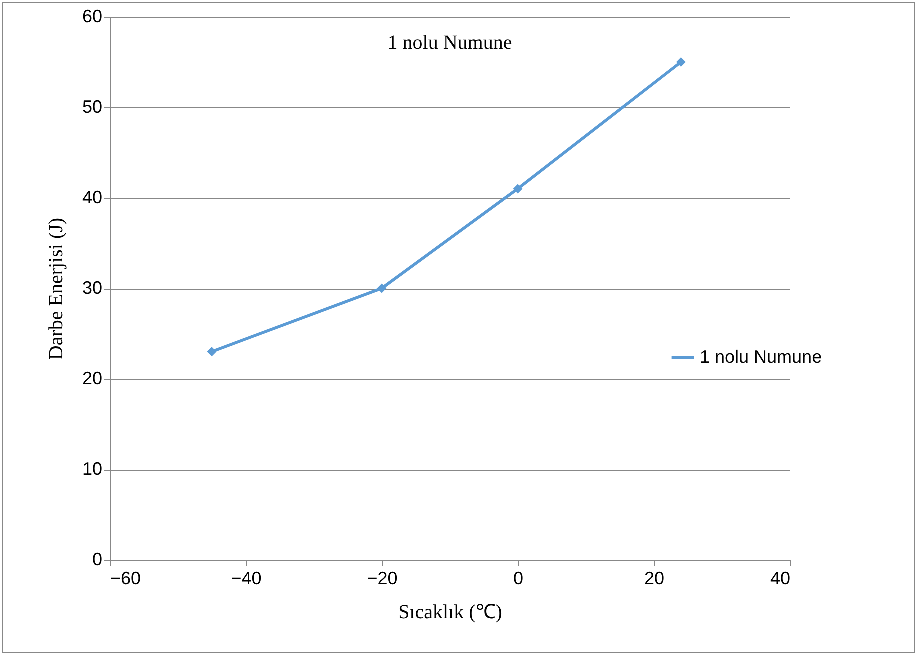  I want to click on y-tick-label: 30, so click(92, 288).